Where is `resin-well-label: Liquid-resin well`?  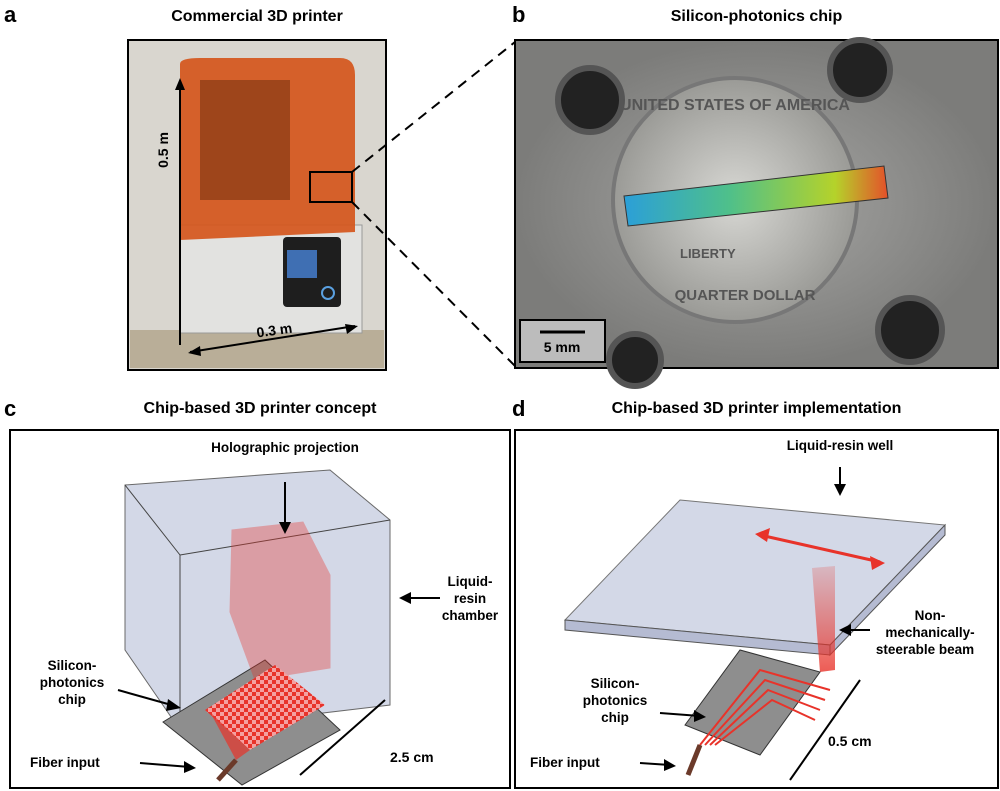 resin-well-label: Liquid-resin well is located at coordinates (840, 445).